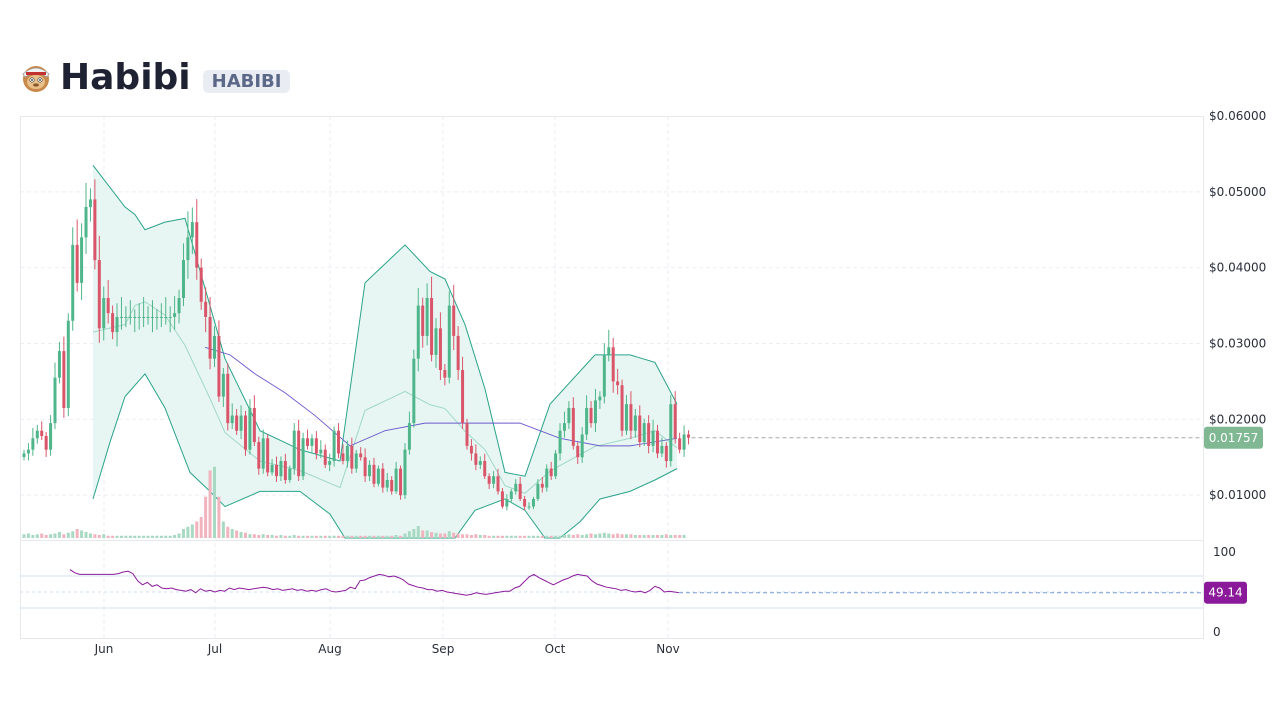 Image resolution: width=1280 pixels, height=720 pixels. What do you see at coordinates (1237, 419) in the screenshot?
I see `price-tick-label: $0.02000` at bounding box center [1237, 419].